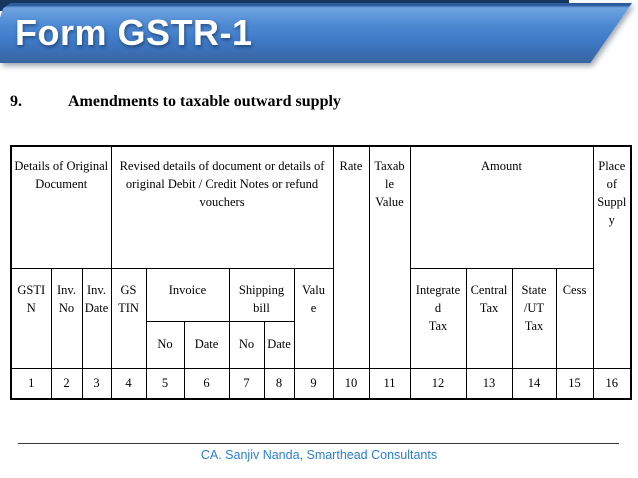 The image size is (638, 478). I want to click on header-gstin-original: GSTI N, so click(31, 318).